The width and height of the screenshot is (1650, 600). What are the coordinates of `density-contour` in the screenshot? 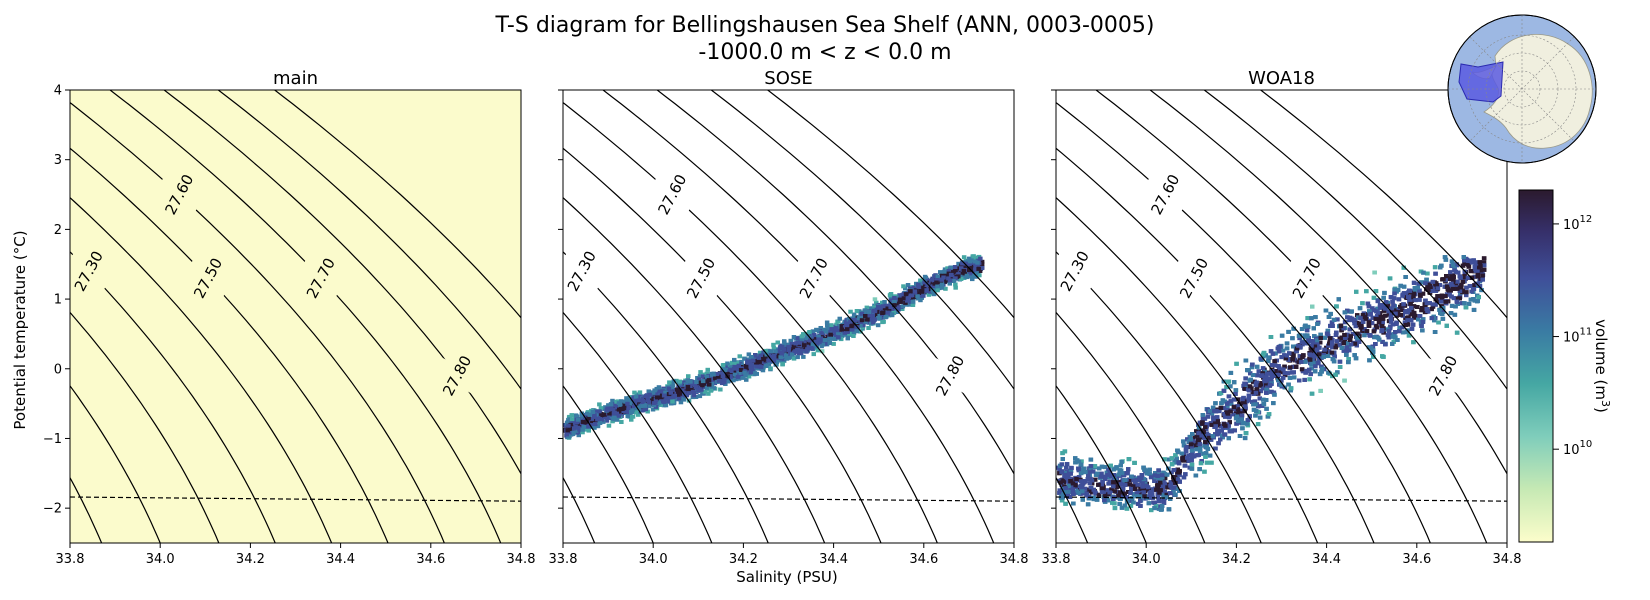 It's located at (173, 396).